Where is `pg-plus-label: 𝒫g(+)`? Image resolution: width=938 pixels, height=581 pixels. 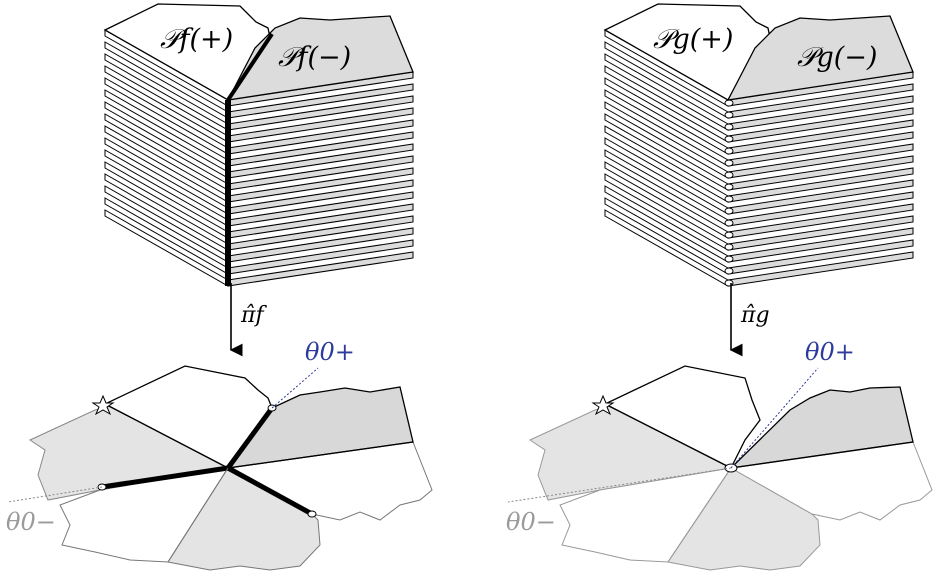 pg-plus-label: 𝒫g(+) is located at coordinates (693, 39).